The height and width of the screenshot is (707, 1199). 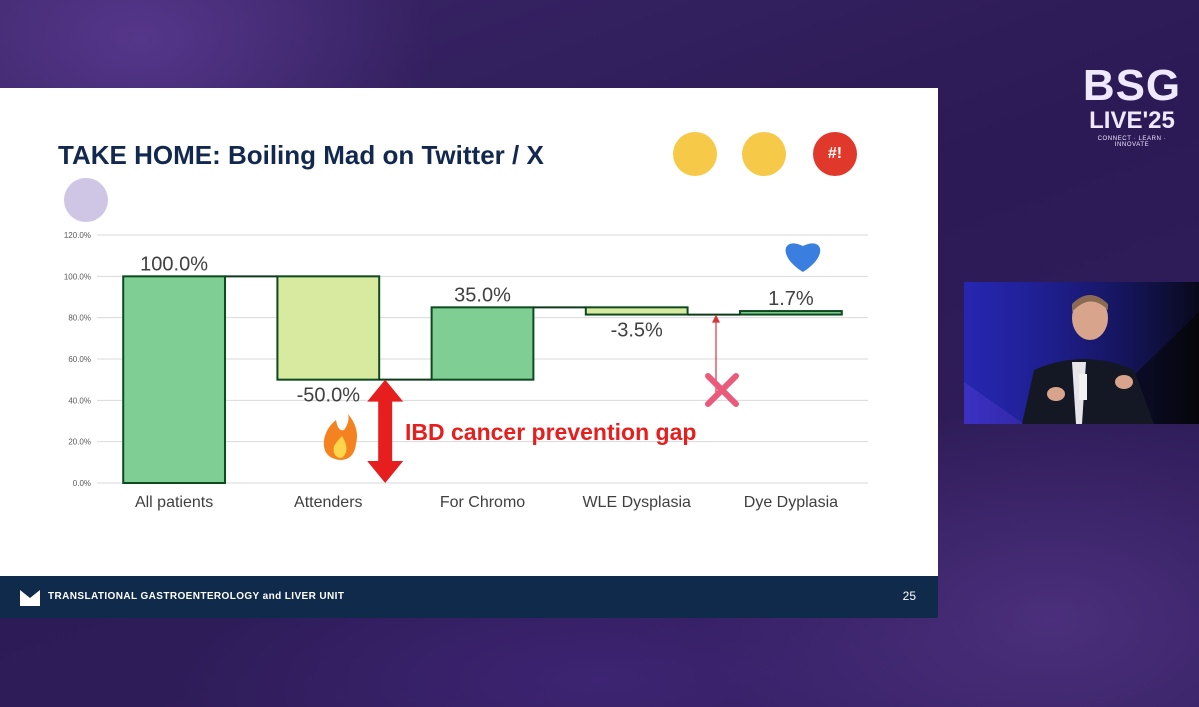 What do you see at coordinates (835, 154) in the screenshot?
I see `cursing-face-emoji-icon: #!` at bounding box center [835, 154].